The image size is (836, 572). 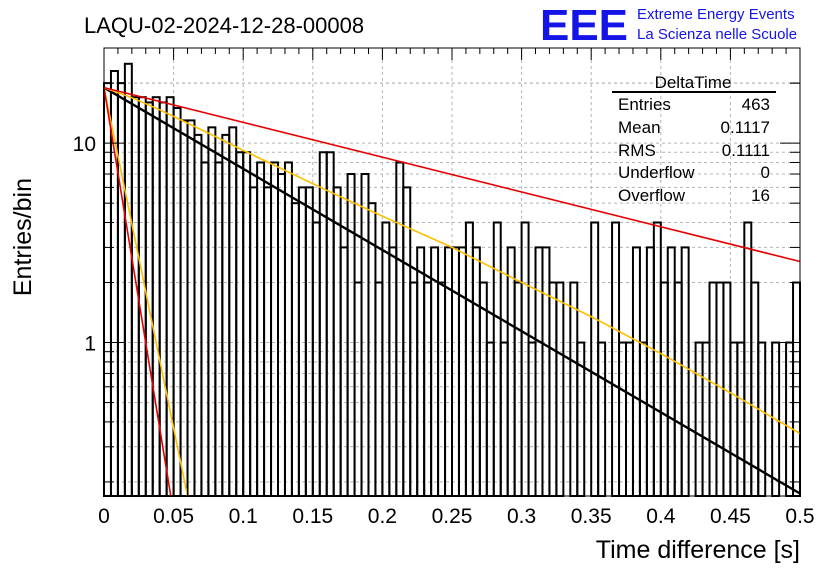 What do you see at coordinates (661, 516) in the screenshot?
I see `x-tick-label: 0.4` at bounding box center [661, 516].